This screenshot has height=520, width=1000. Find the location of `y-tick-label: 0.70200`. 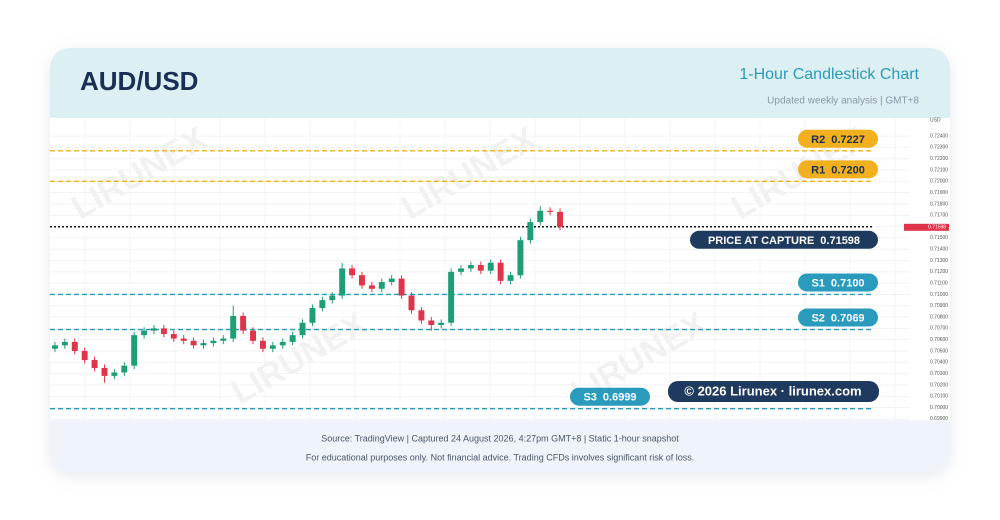

y-tick-label: 0.70200 is located at coordinates (939, 385).